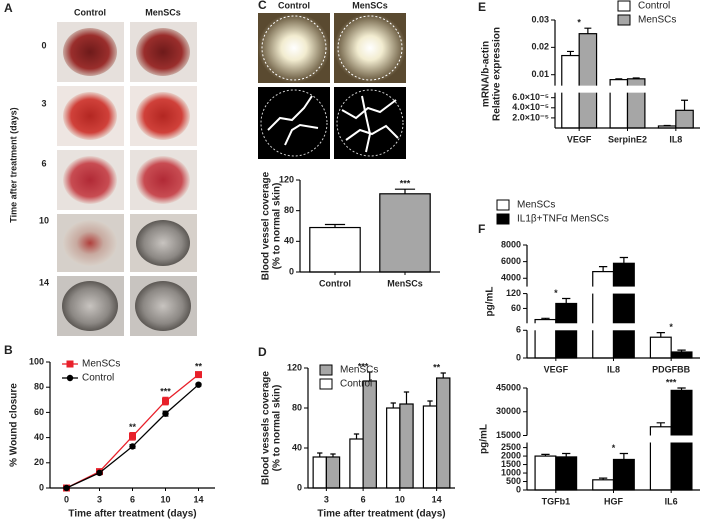 The width and height of the screenshot is (708, 521). I want to click on row-label: 0, so click(43, 45).